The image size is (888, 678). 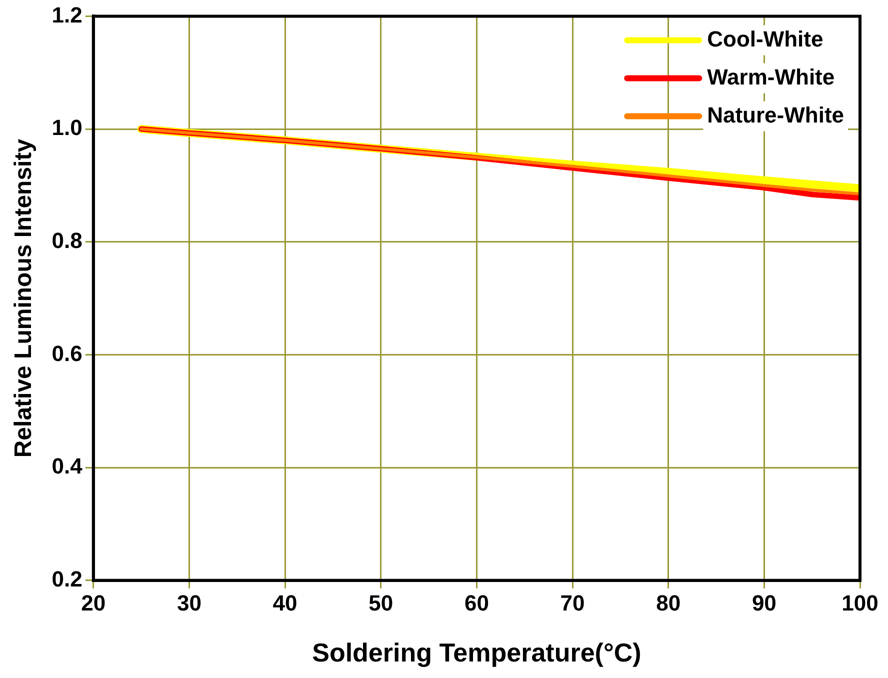 What do you see at coordinates (477, 653) in the screenshot?
I see `x-axis-title: Soldering Temperature(°C)` at bounding box center [477, 653].